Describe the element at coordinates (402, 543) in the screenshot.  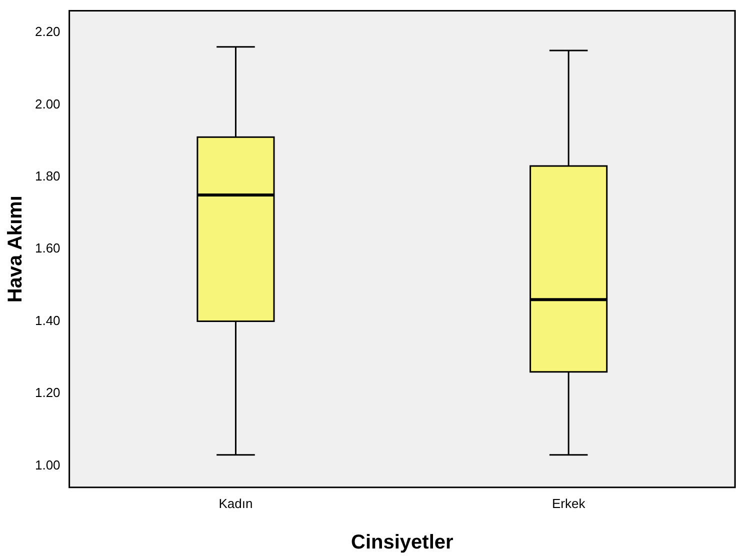
I see `x-axis-title: Cinsiyetler` at that location.